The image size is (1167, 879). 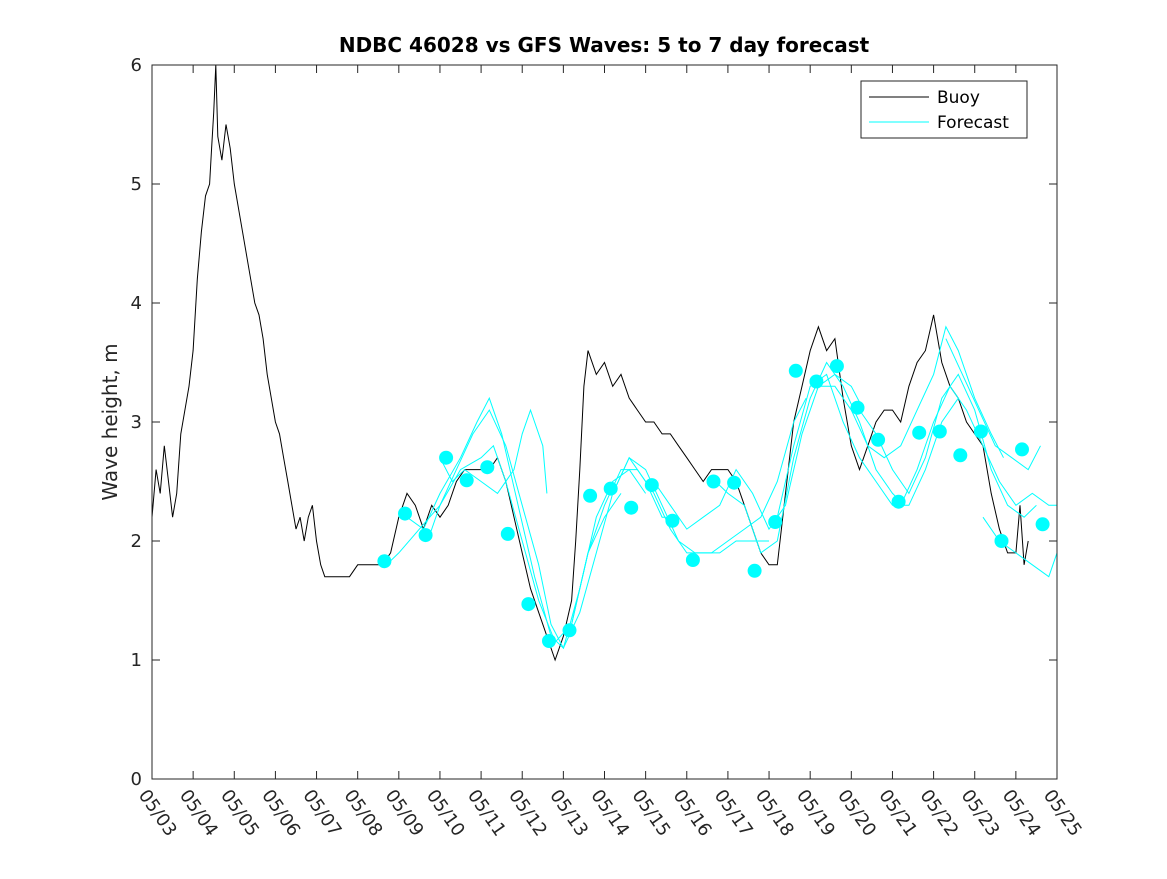 I want to click on legend: Buoy Forecast, so click(x=944, y=109).